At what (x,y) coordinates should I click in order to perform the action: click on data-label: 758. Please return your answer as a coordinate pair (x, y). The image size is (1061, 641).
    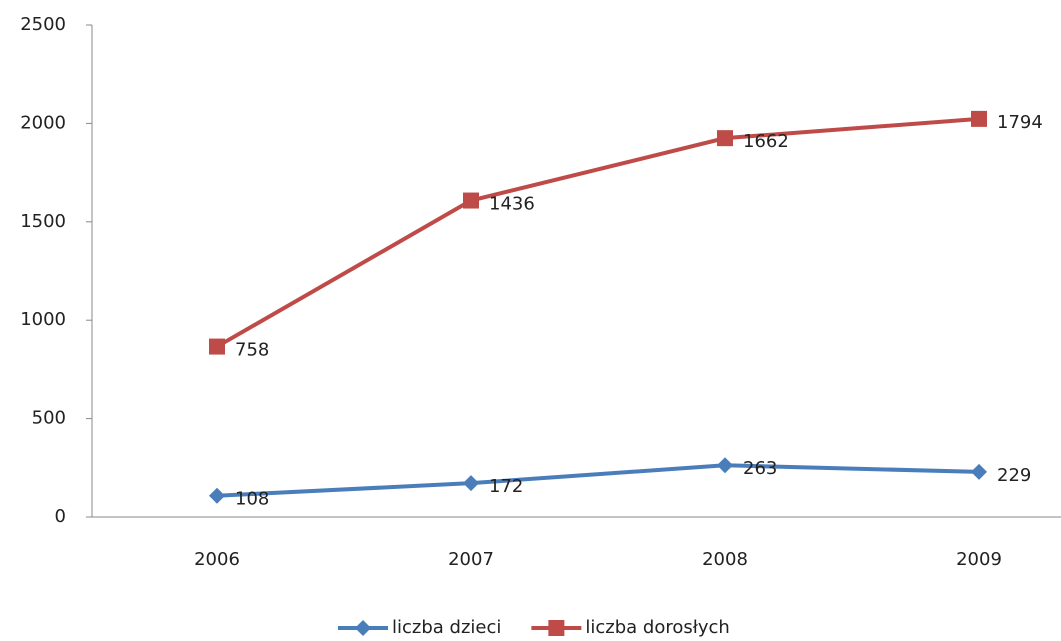
    Looking at the image, I should click on (252, 350).